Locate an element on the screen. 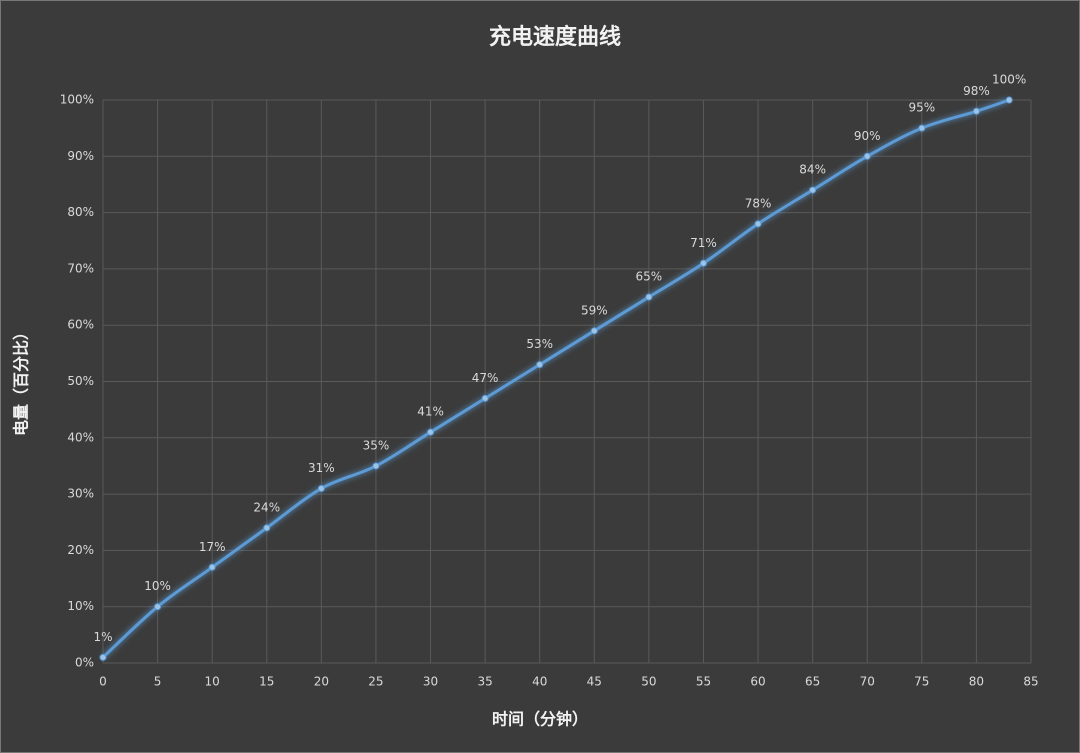 The height and width of the screenshot is (753, 1080). y-tick-label: 50% is located at coordinates (80, 381).